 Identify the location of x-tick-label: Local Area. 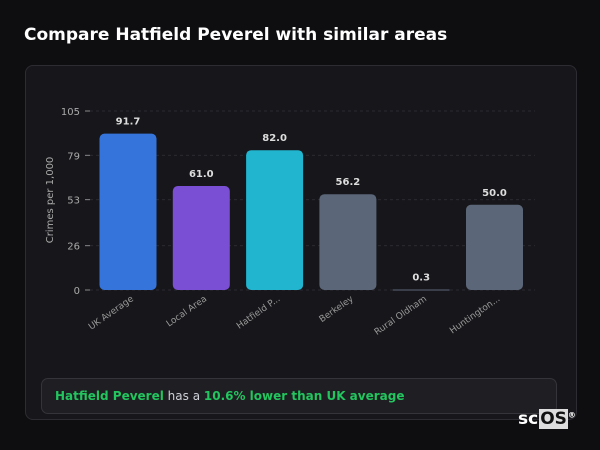
(187, 311).